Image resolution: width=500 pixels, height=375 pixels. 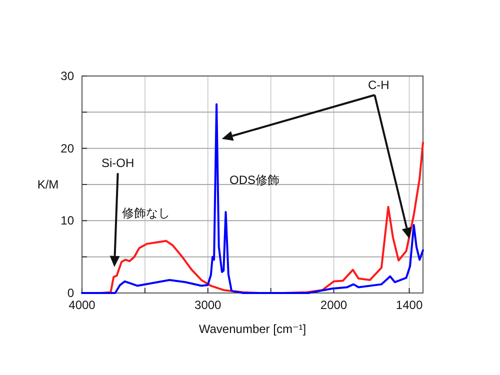 I want to click on y-tick-label: 30, so click(x=67, y=76).